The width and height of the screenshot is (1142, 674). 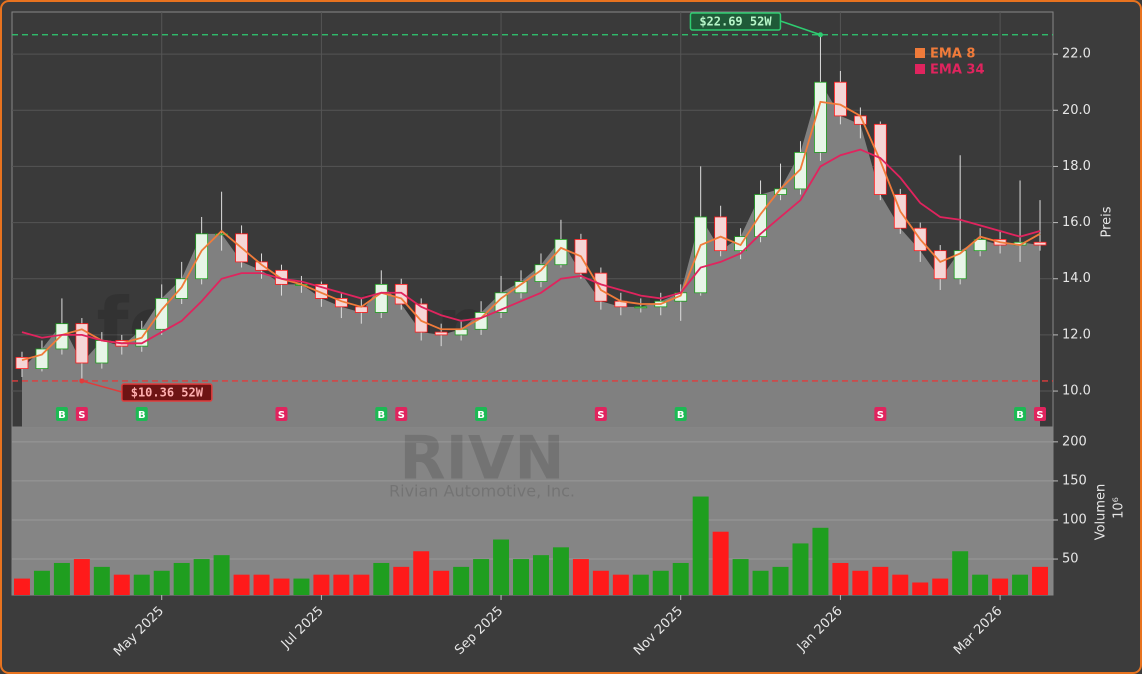 I want to click on volume-axis-label: Volumen, so click(x=1101, y=512).